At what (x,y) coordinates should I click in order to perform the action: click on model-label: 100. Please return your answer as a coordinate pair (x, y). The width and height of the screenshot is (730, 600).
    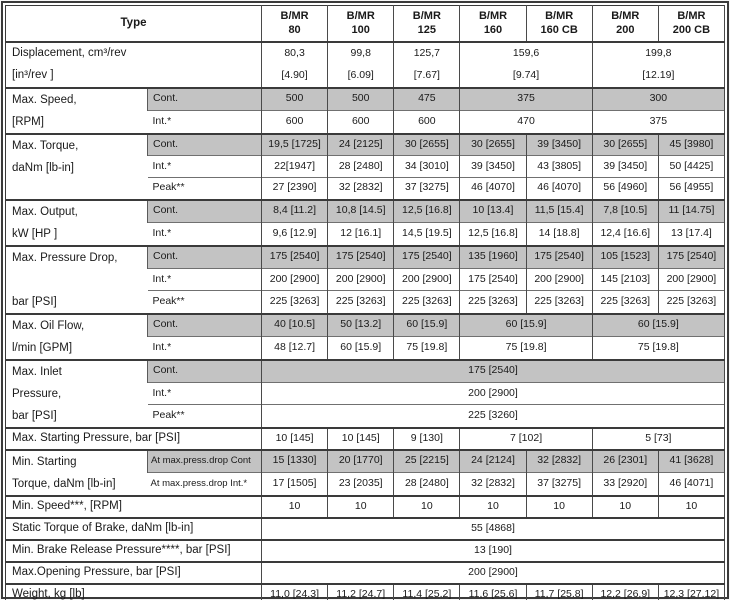
    Looking at the image, I should click on (360, 30).